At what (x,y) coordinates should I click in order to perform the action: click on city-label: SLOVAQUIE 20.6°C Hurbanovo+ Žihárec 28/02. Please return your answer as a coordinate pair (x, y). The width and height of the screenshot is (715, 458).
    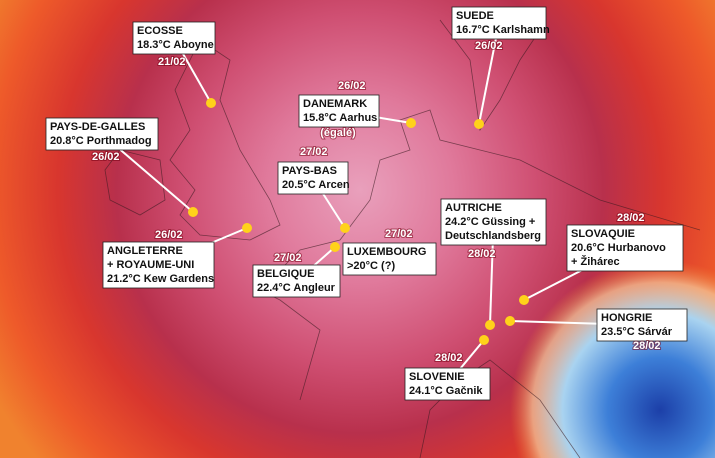
    Looking at the image, I should click on (601, 258).